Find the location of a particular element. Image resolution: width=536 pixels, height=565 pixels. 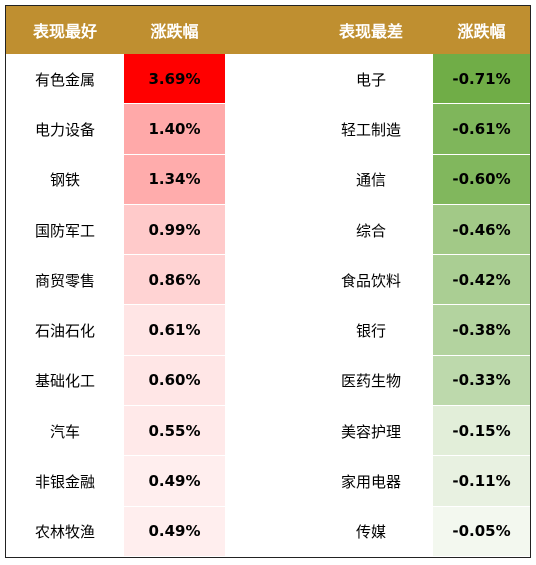

best-sector-name: 基础化工 is located at coordinates (64, 381).